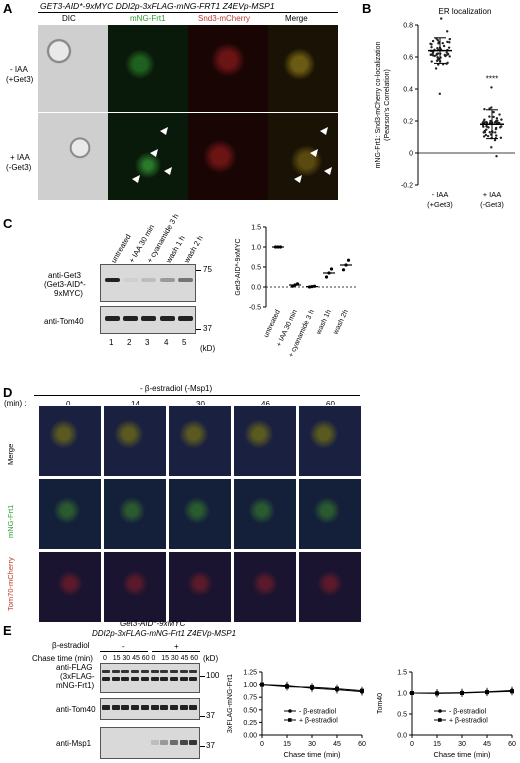 Image resolution: width=520 pixels, height=763 pixels. What do you see at coordinates (176, 651) in the screenshot?
I see `panel-e-plus-rule` at bounding box center [176, 651].